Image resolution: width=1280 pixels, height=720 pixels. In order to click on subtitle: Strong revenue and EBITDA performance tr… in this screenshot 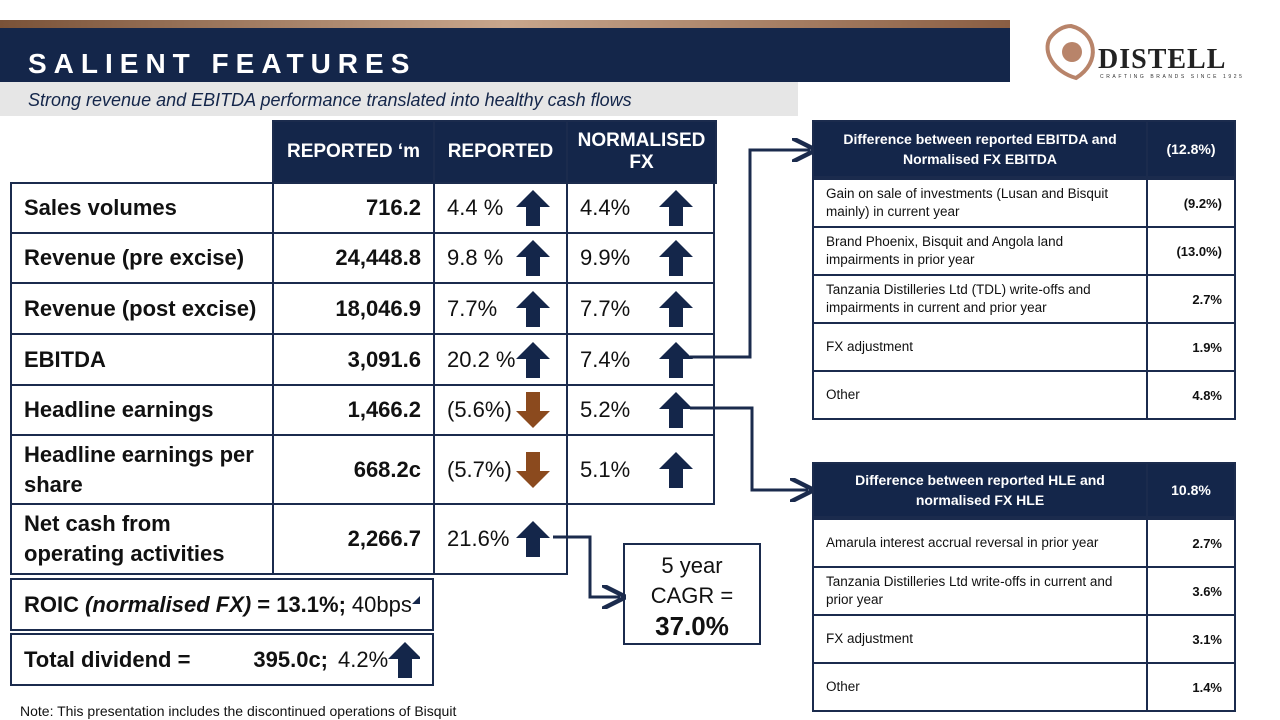, I will do `click(330, 100)`.